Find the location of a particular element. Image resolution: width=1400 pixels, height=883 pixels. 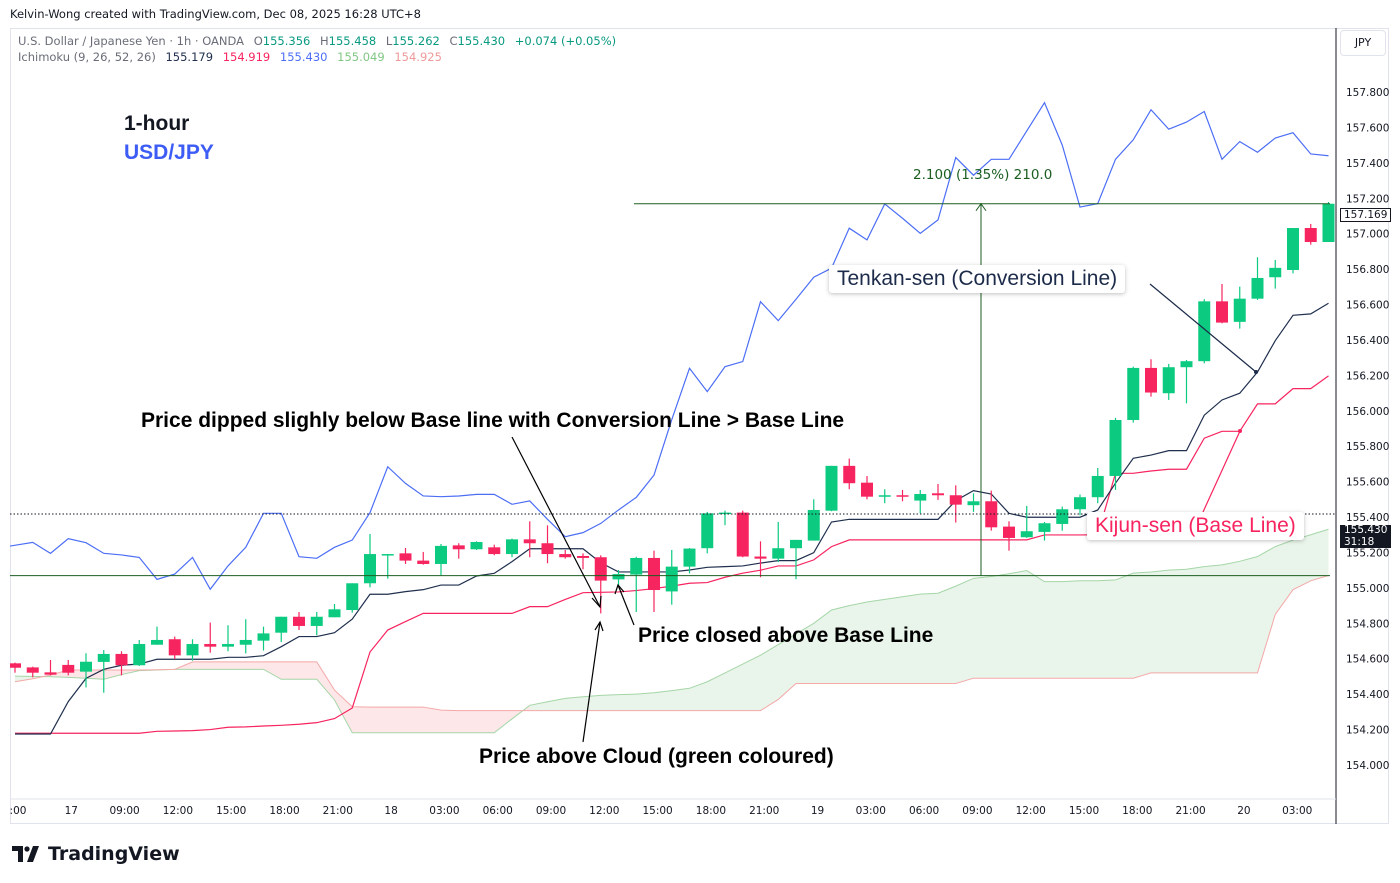

tradingview-logo: TradingView is located at coordinates (96, 854).